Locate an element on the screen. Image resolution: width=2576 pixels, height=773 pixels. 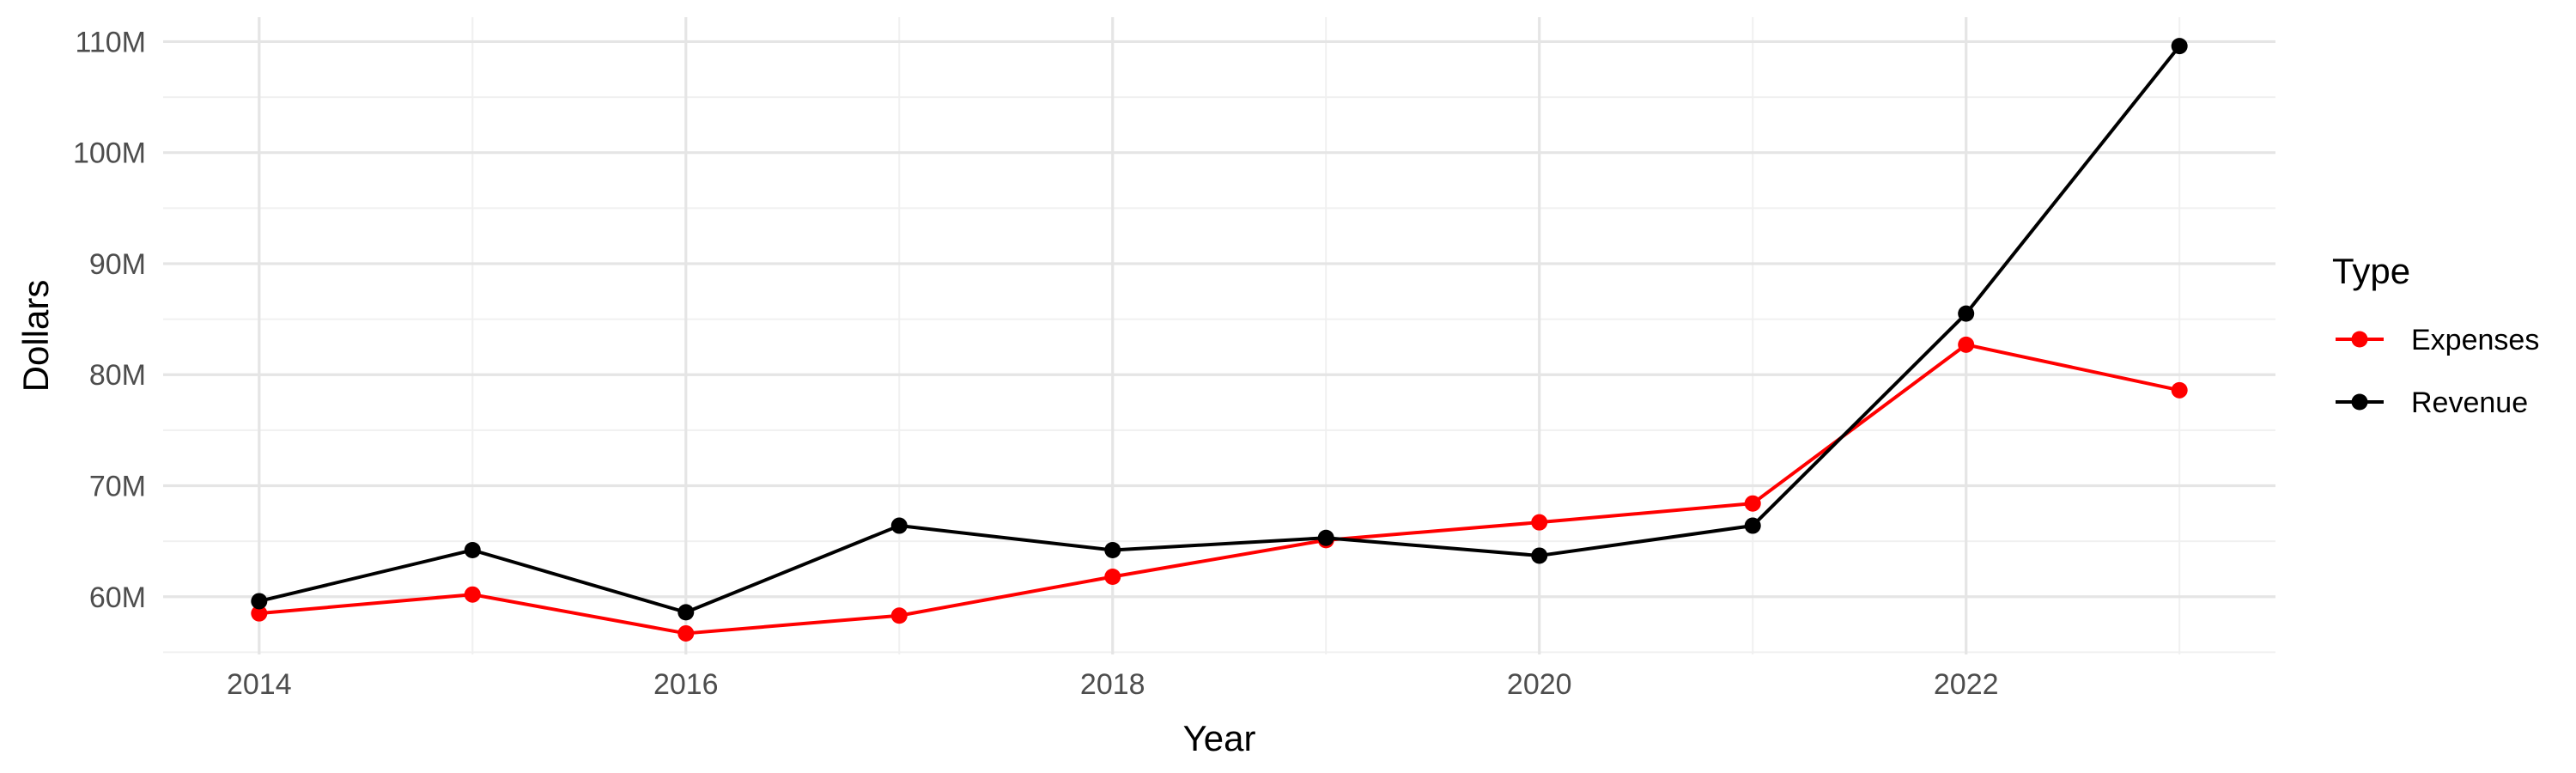
y-tick-label: 80M is located at coordinates (117, 375).